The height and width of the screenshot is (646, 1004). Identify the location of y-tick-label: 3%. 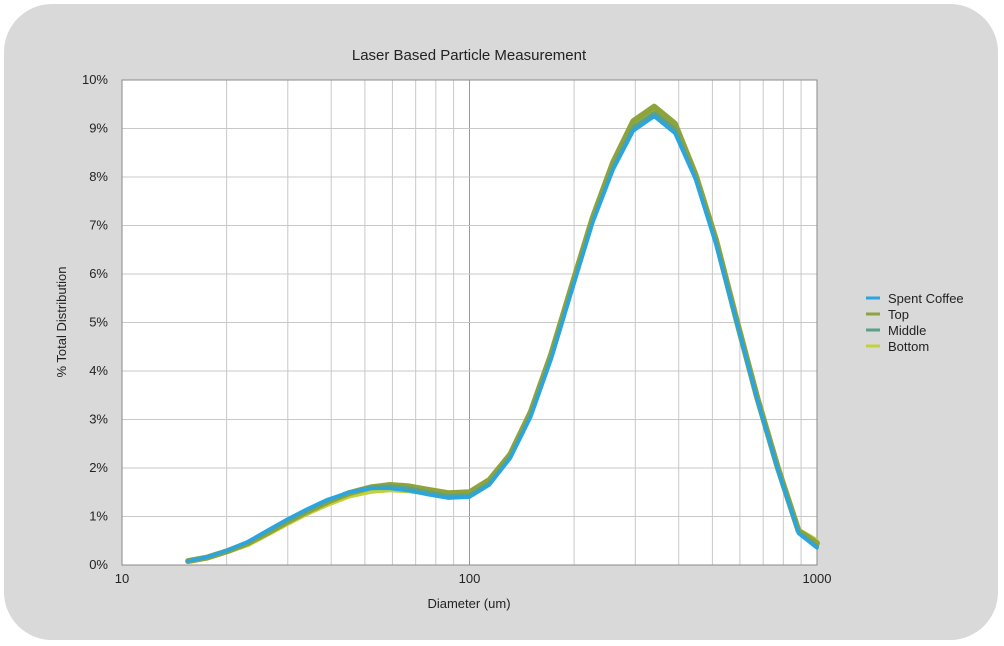
(98, 419).